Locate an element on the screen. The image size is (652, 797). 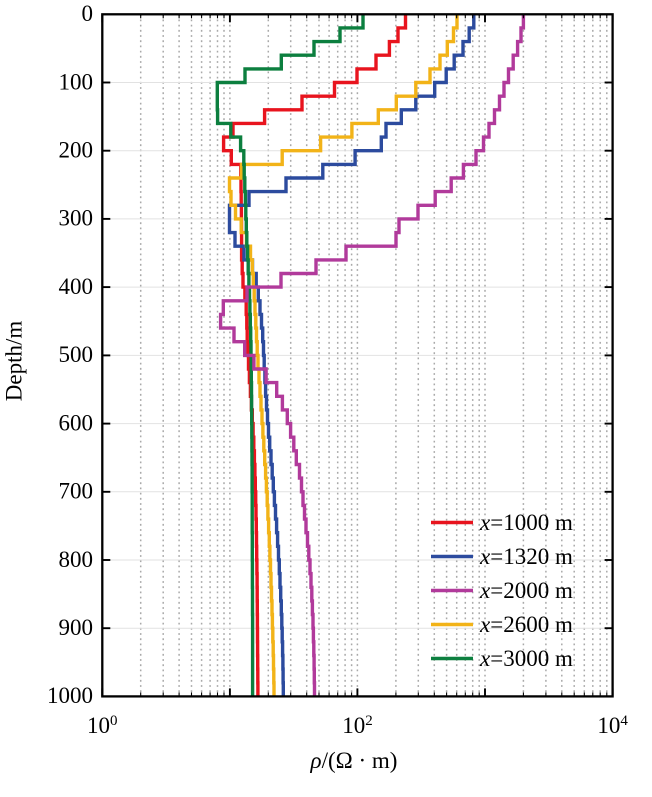
svg-text: 700 is located at coordinates (76, 491).